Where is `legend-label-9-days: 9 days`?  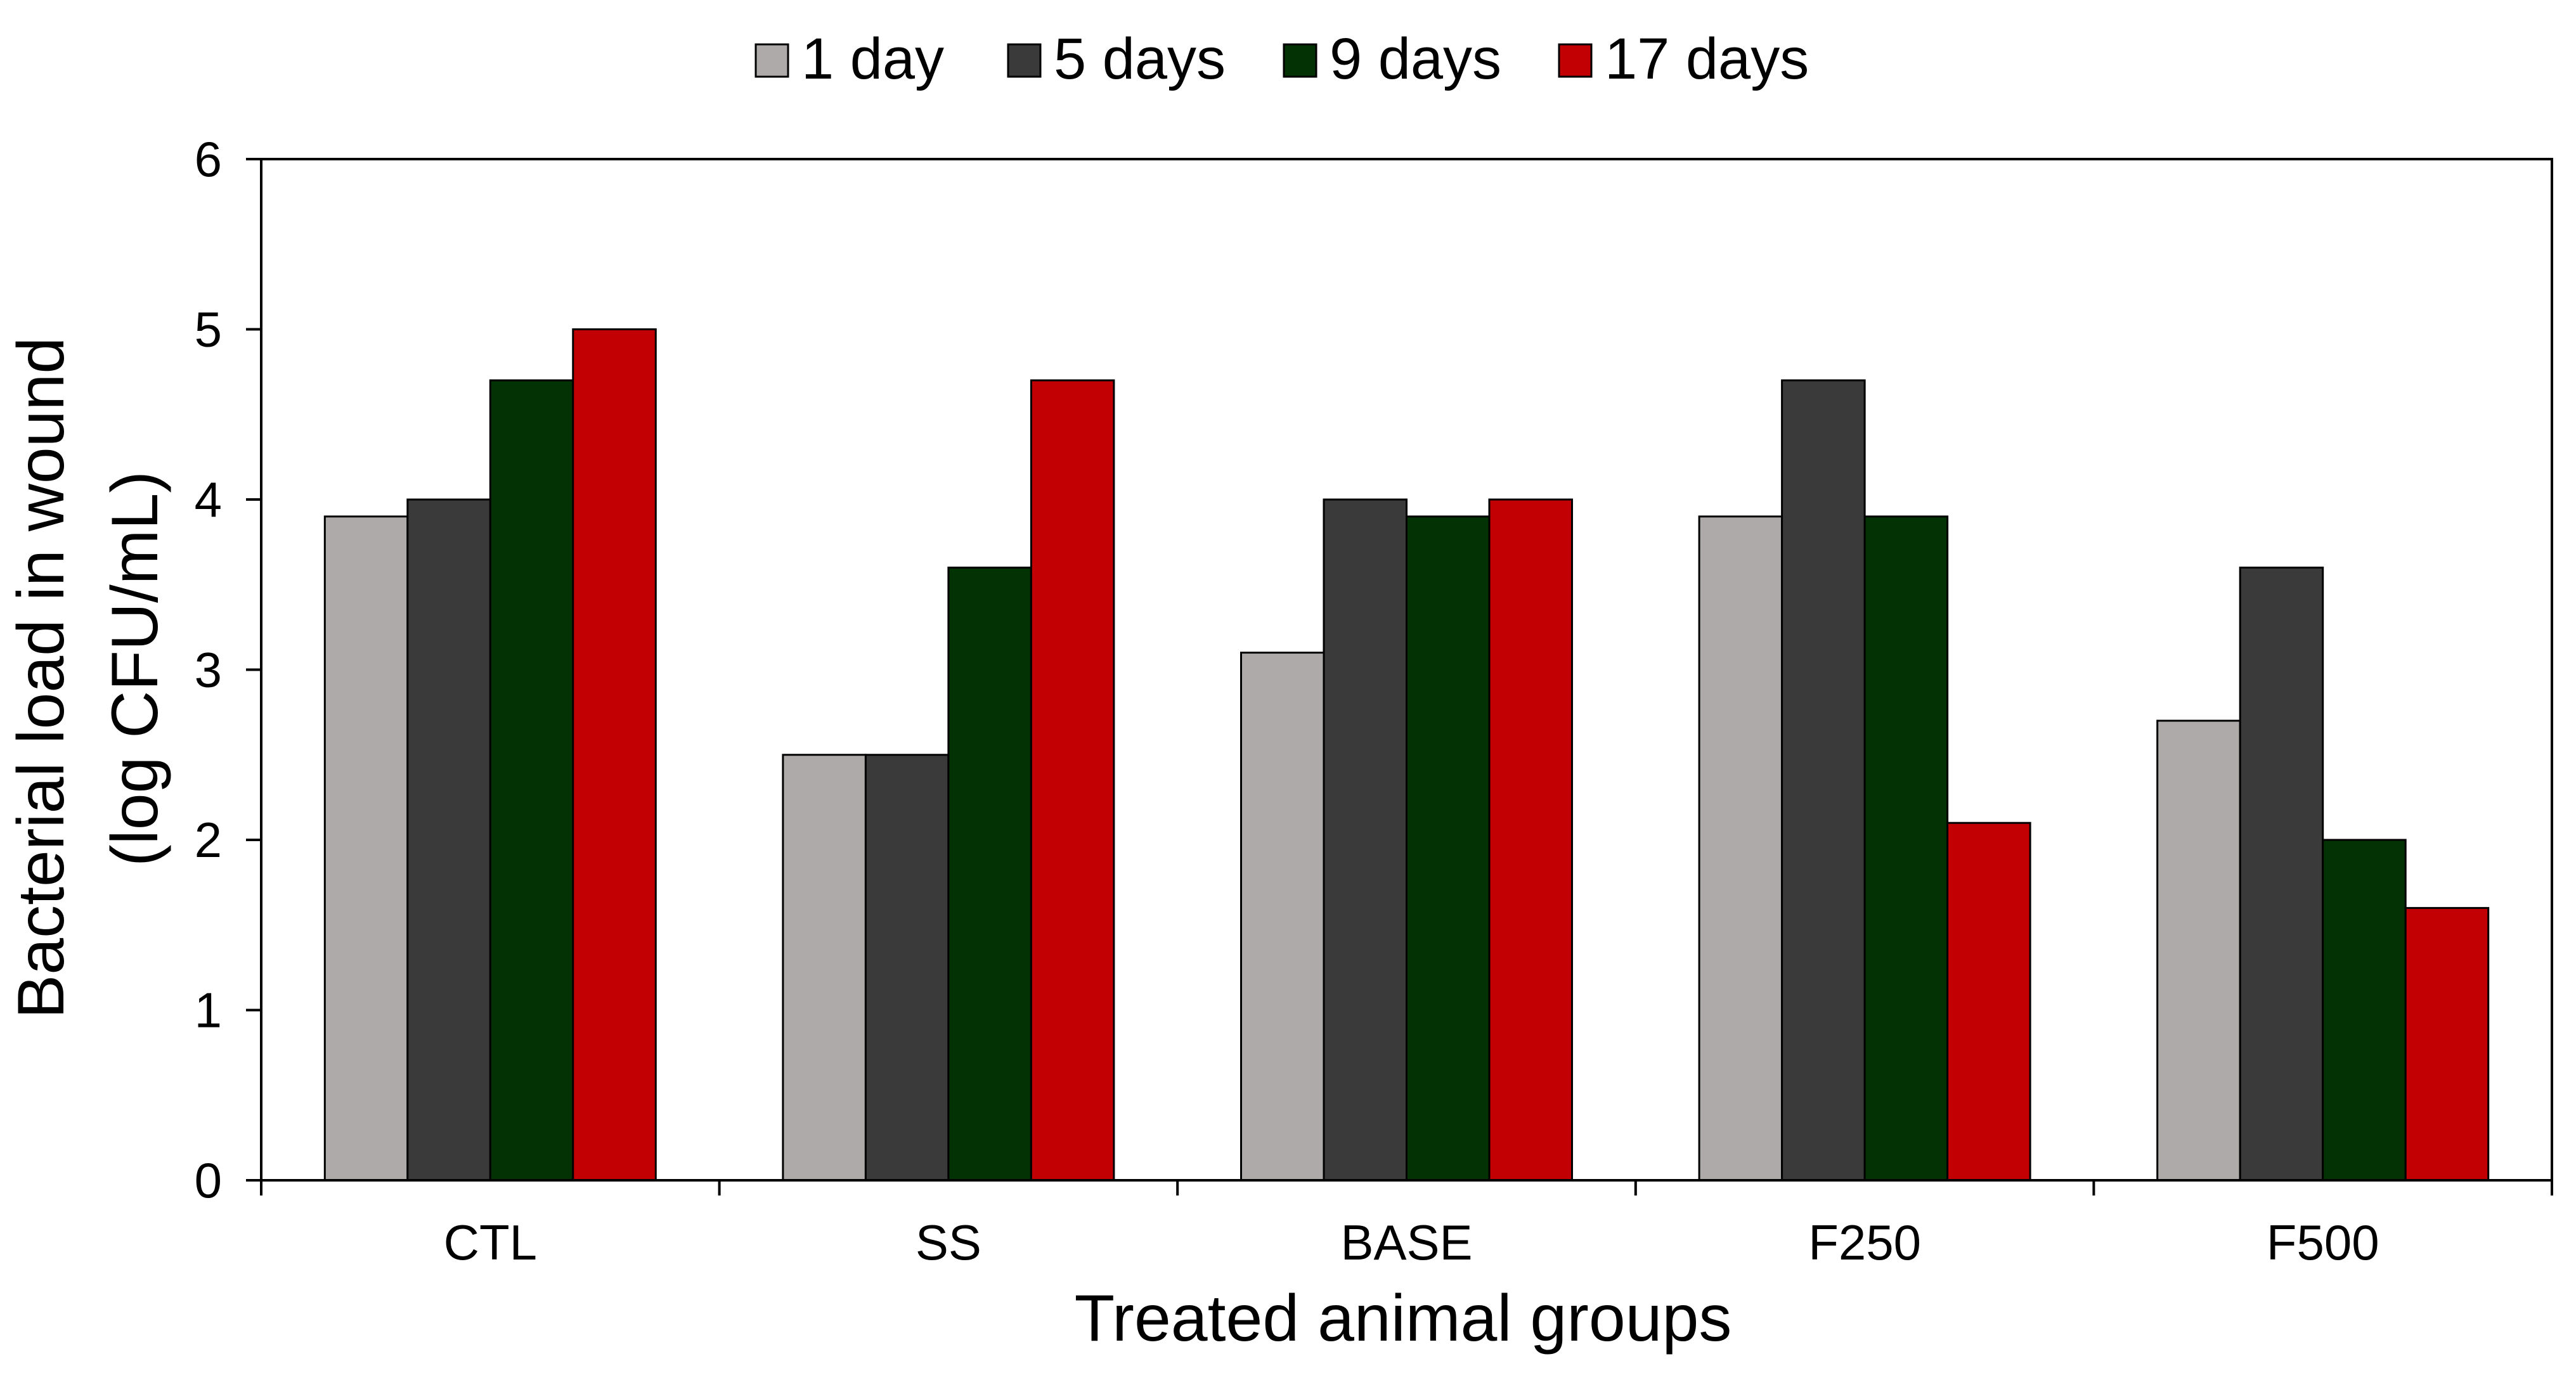
legend-label-9-days: 9 days is located at coordinates (1415, 59).